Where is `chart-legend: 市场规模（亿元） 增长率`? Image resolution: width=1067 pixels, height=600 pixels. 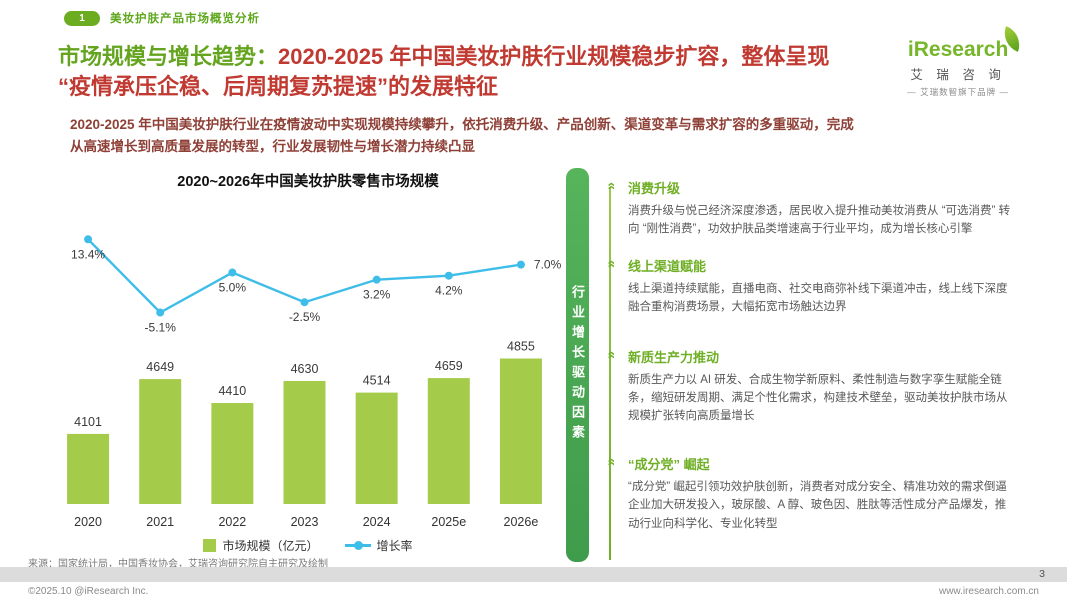 chart-legend: 市场规模（亿元） 增长率 is located at coordinates (308, 545).